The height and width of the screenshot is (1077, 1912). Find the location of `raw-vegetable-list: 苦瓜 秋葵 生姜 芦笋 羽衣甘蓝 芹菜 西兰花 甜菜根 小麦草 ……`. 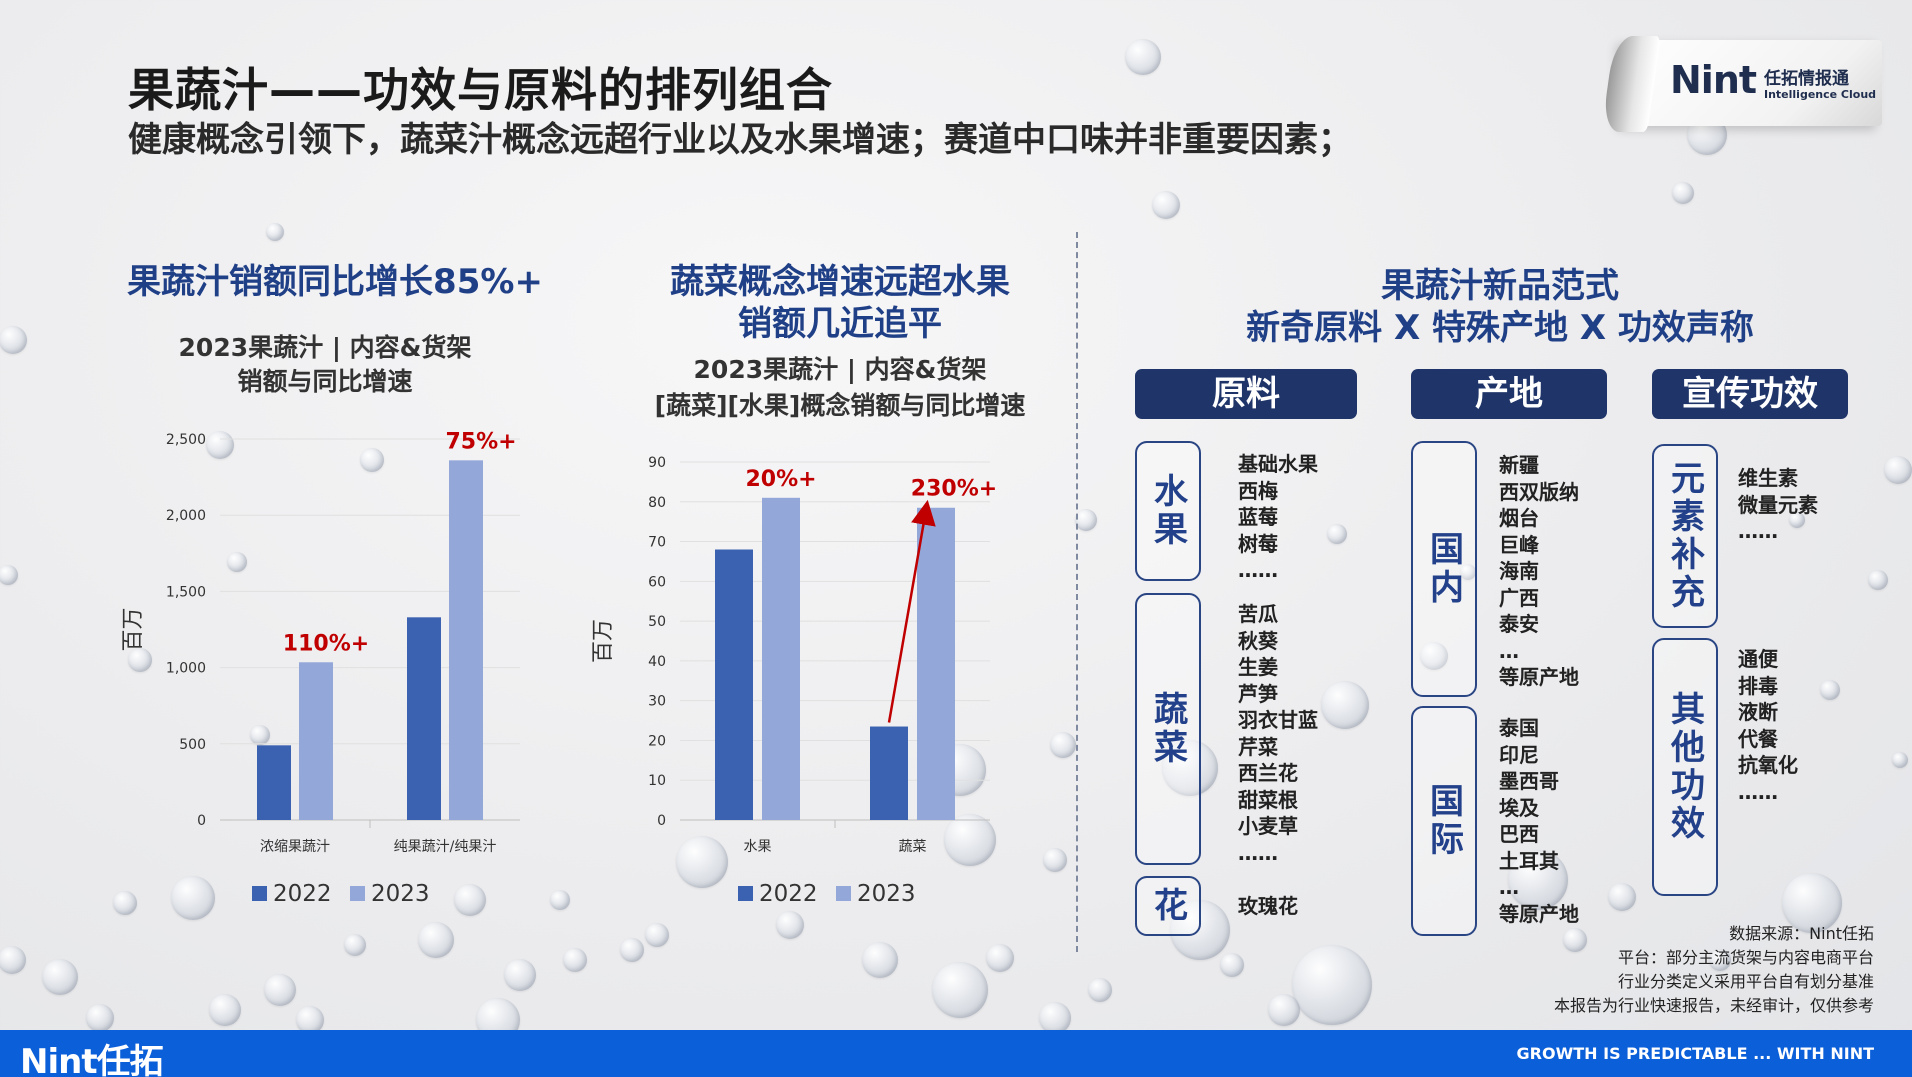

raw-vegetable-list: 苦瓜 秋葵 生姜 芦笋 羽衣甘蓝 芹菜 西兰花 甜菜根 小麦草 …… is located at coordinates (1278, 733).